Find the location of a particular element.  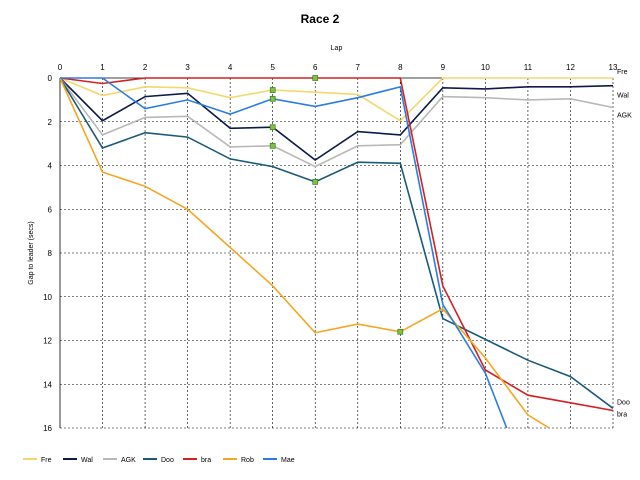

legend-label: Mae is located at coordinates (288, 460).